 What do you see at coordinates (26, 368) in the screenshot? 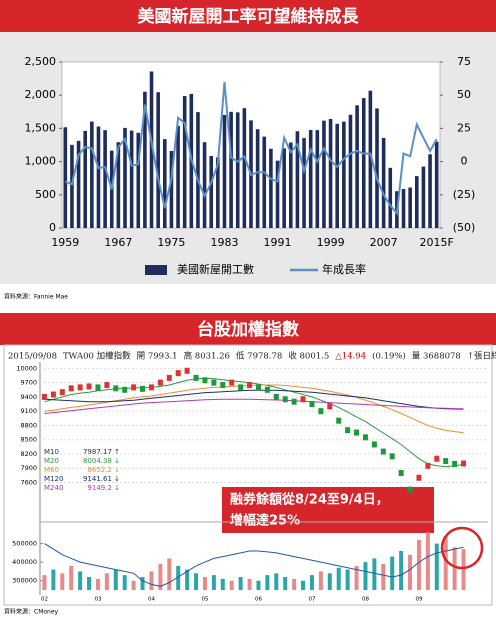
I see `y-tick-label: 10000` at bounding box center [26, 368].